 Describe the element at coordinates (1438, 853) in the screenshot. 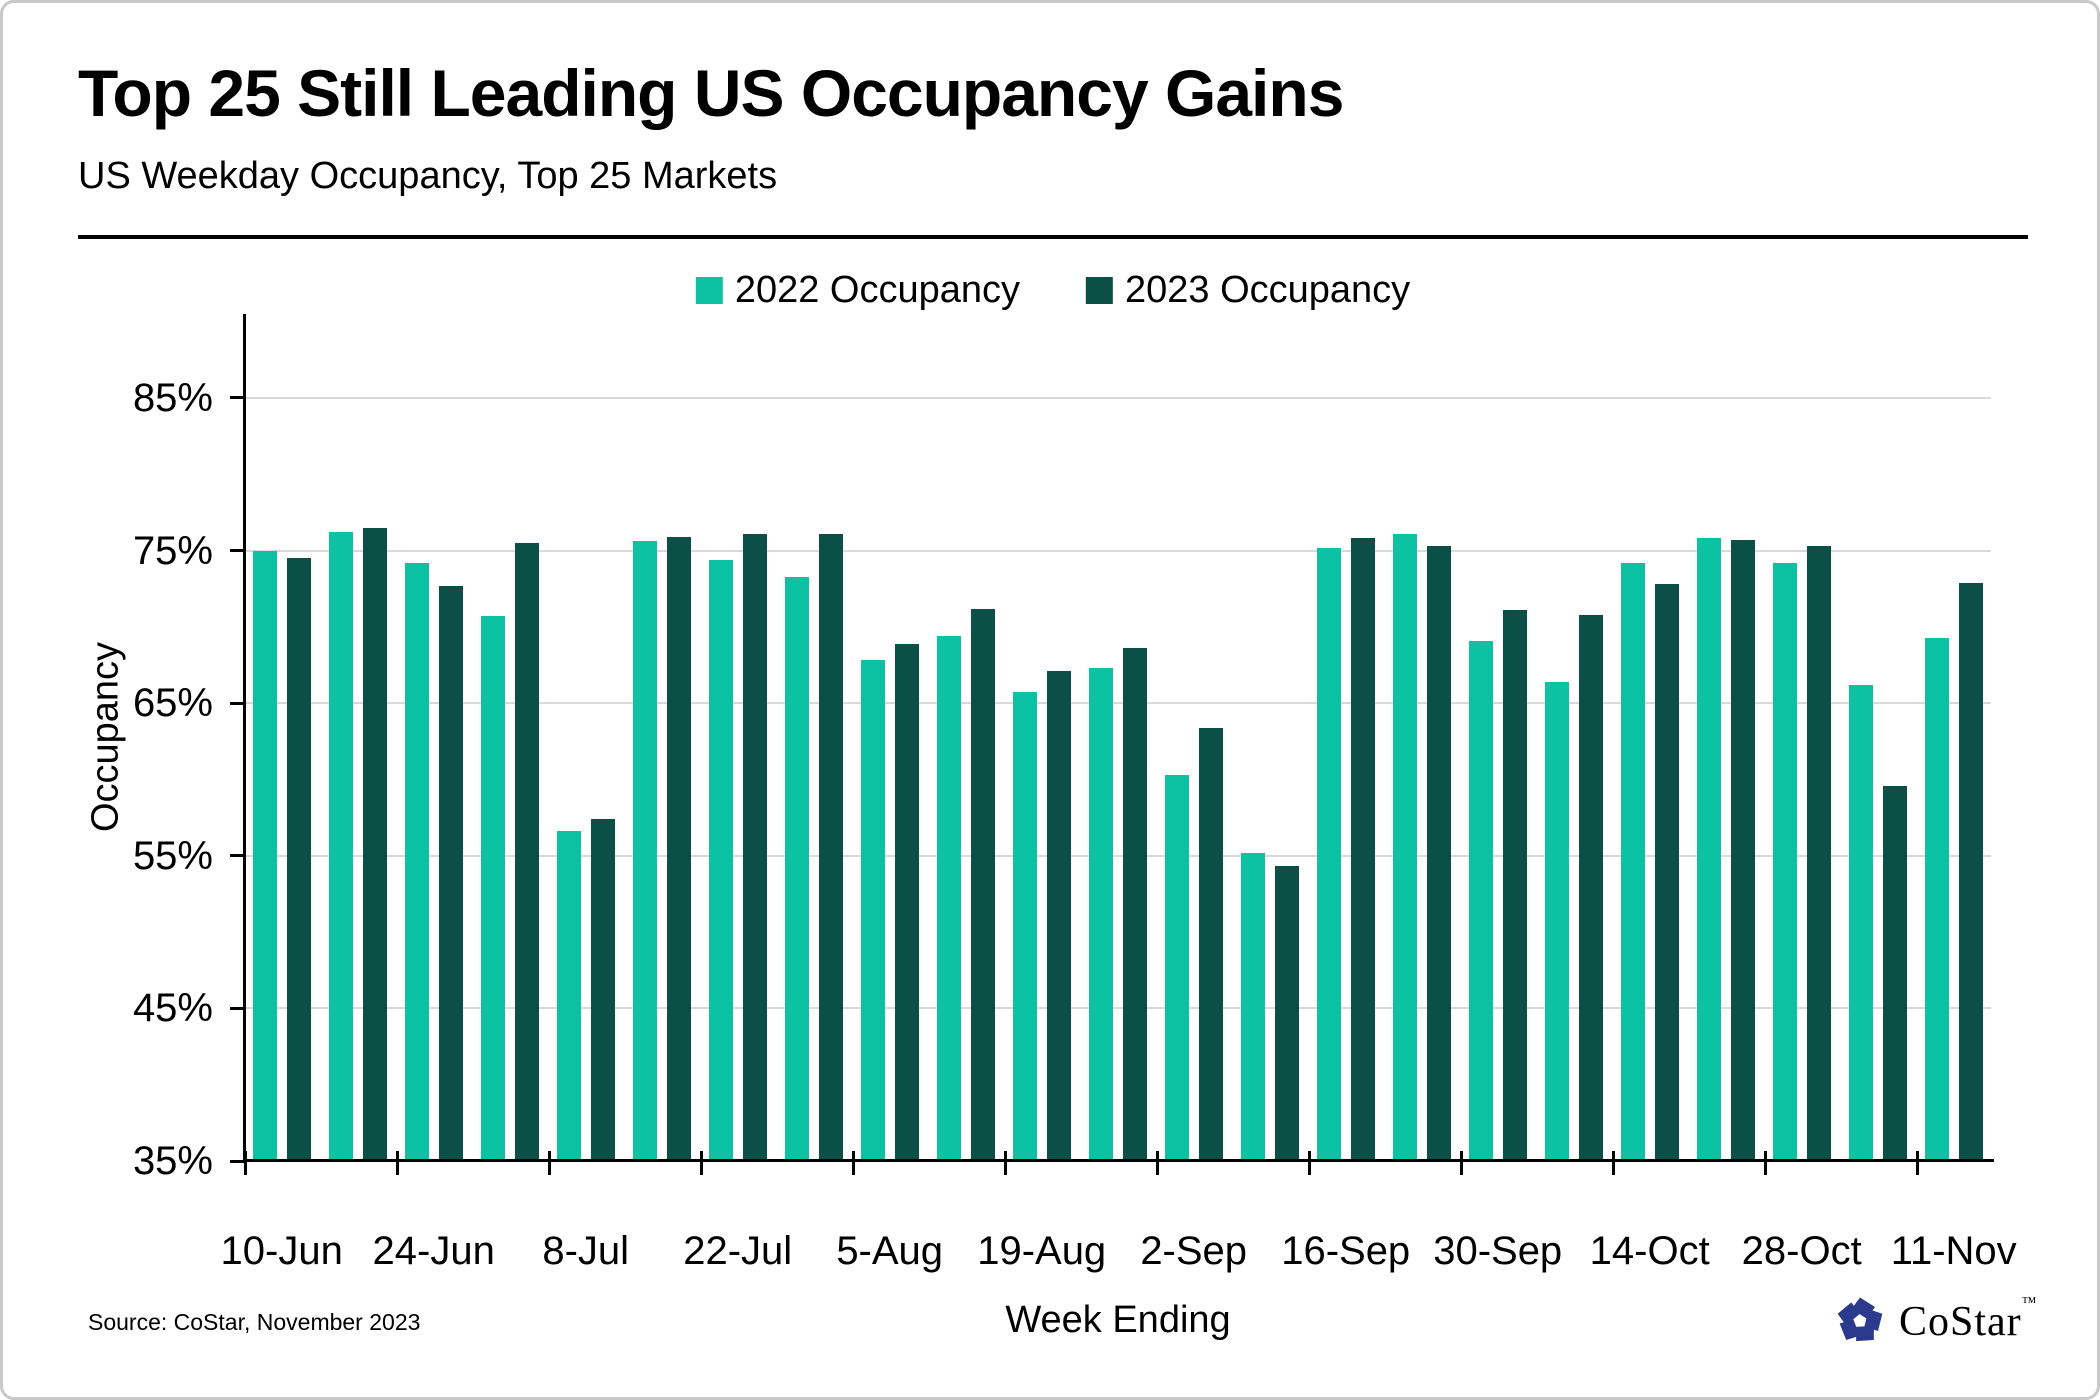

I see `bar-2023-23-Sep` at that location.